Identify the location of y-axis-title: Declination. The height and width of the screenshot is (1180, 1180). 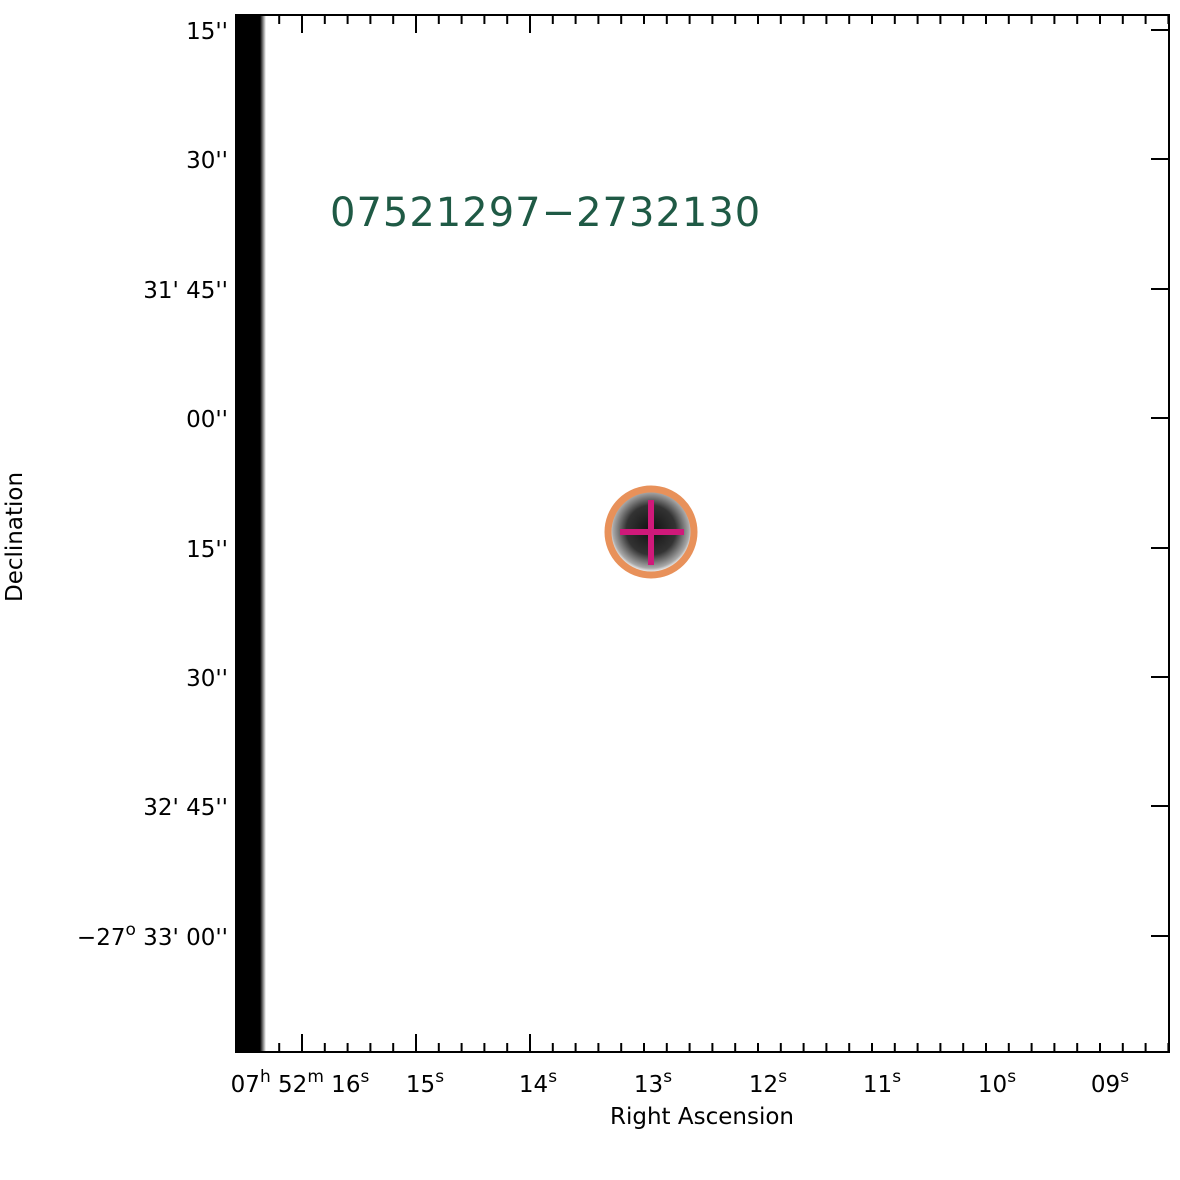
(15, 537).